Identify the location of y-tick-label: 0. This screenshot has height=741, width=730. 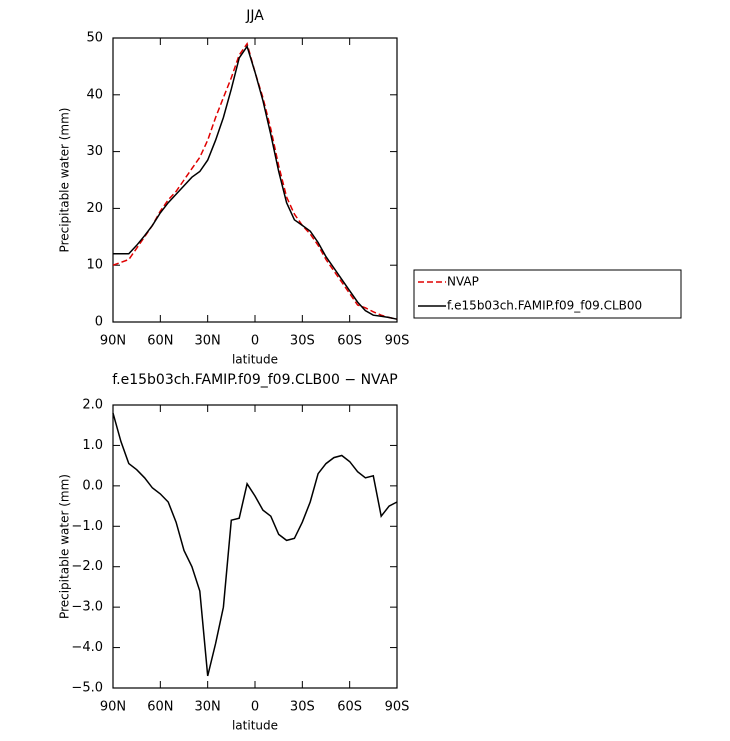
(99, 322).